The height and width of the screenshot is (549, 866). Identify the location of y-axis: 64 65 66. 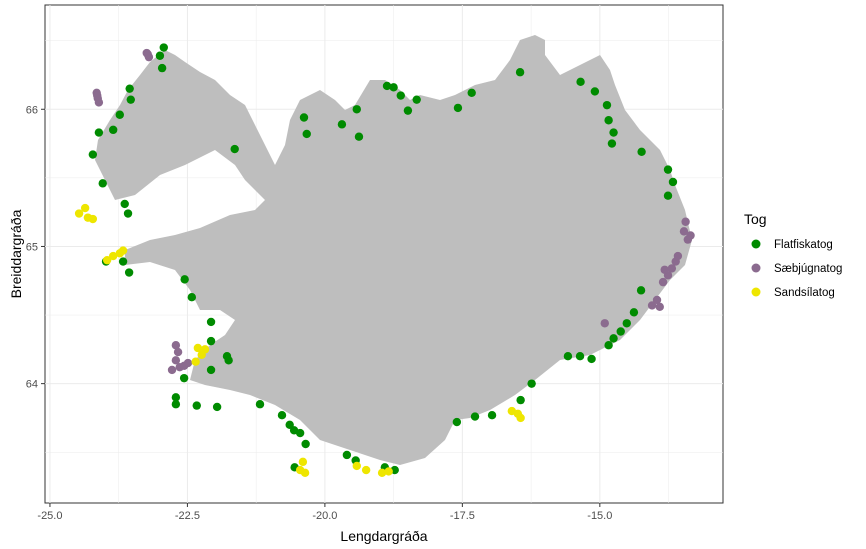
(35, 247).